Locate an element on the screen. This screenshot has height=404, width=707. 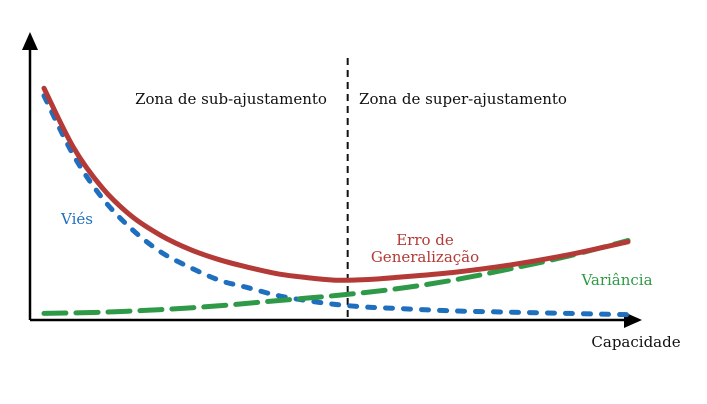
variance-label: Variância is located at coordinates (616, 280).